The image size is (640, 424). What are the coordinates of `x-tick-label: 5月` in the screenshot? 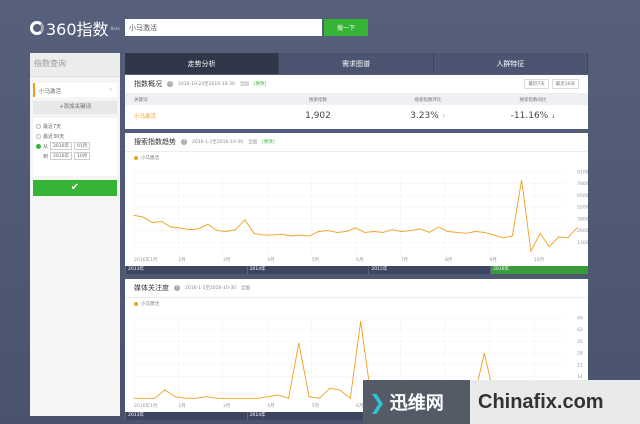 It's located at (315, 260).